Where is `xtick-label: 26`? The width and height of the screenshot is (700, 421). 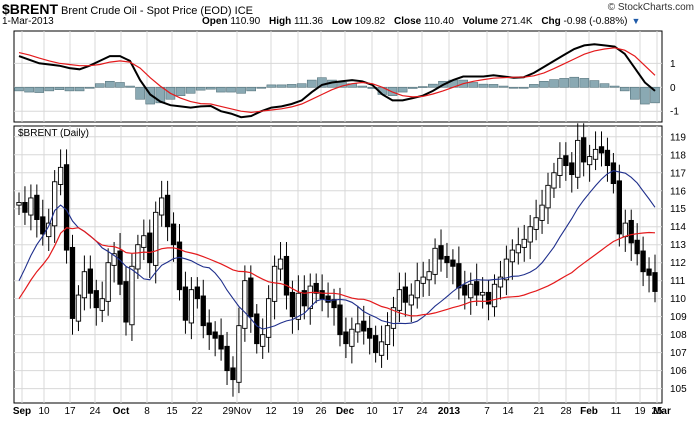
xtick-label: 26 is located at coordinates (321, 411).